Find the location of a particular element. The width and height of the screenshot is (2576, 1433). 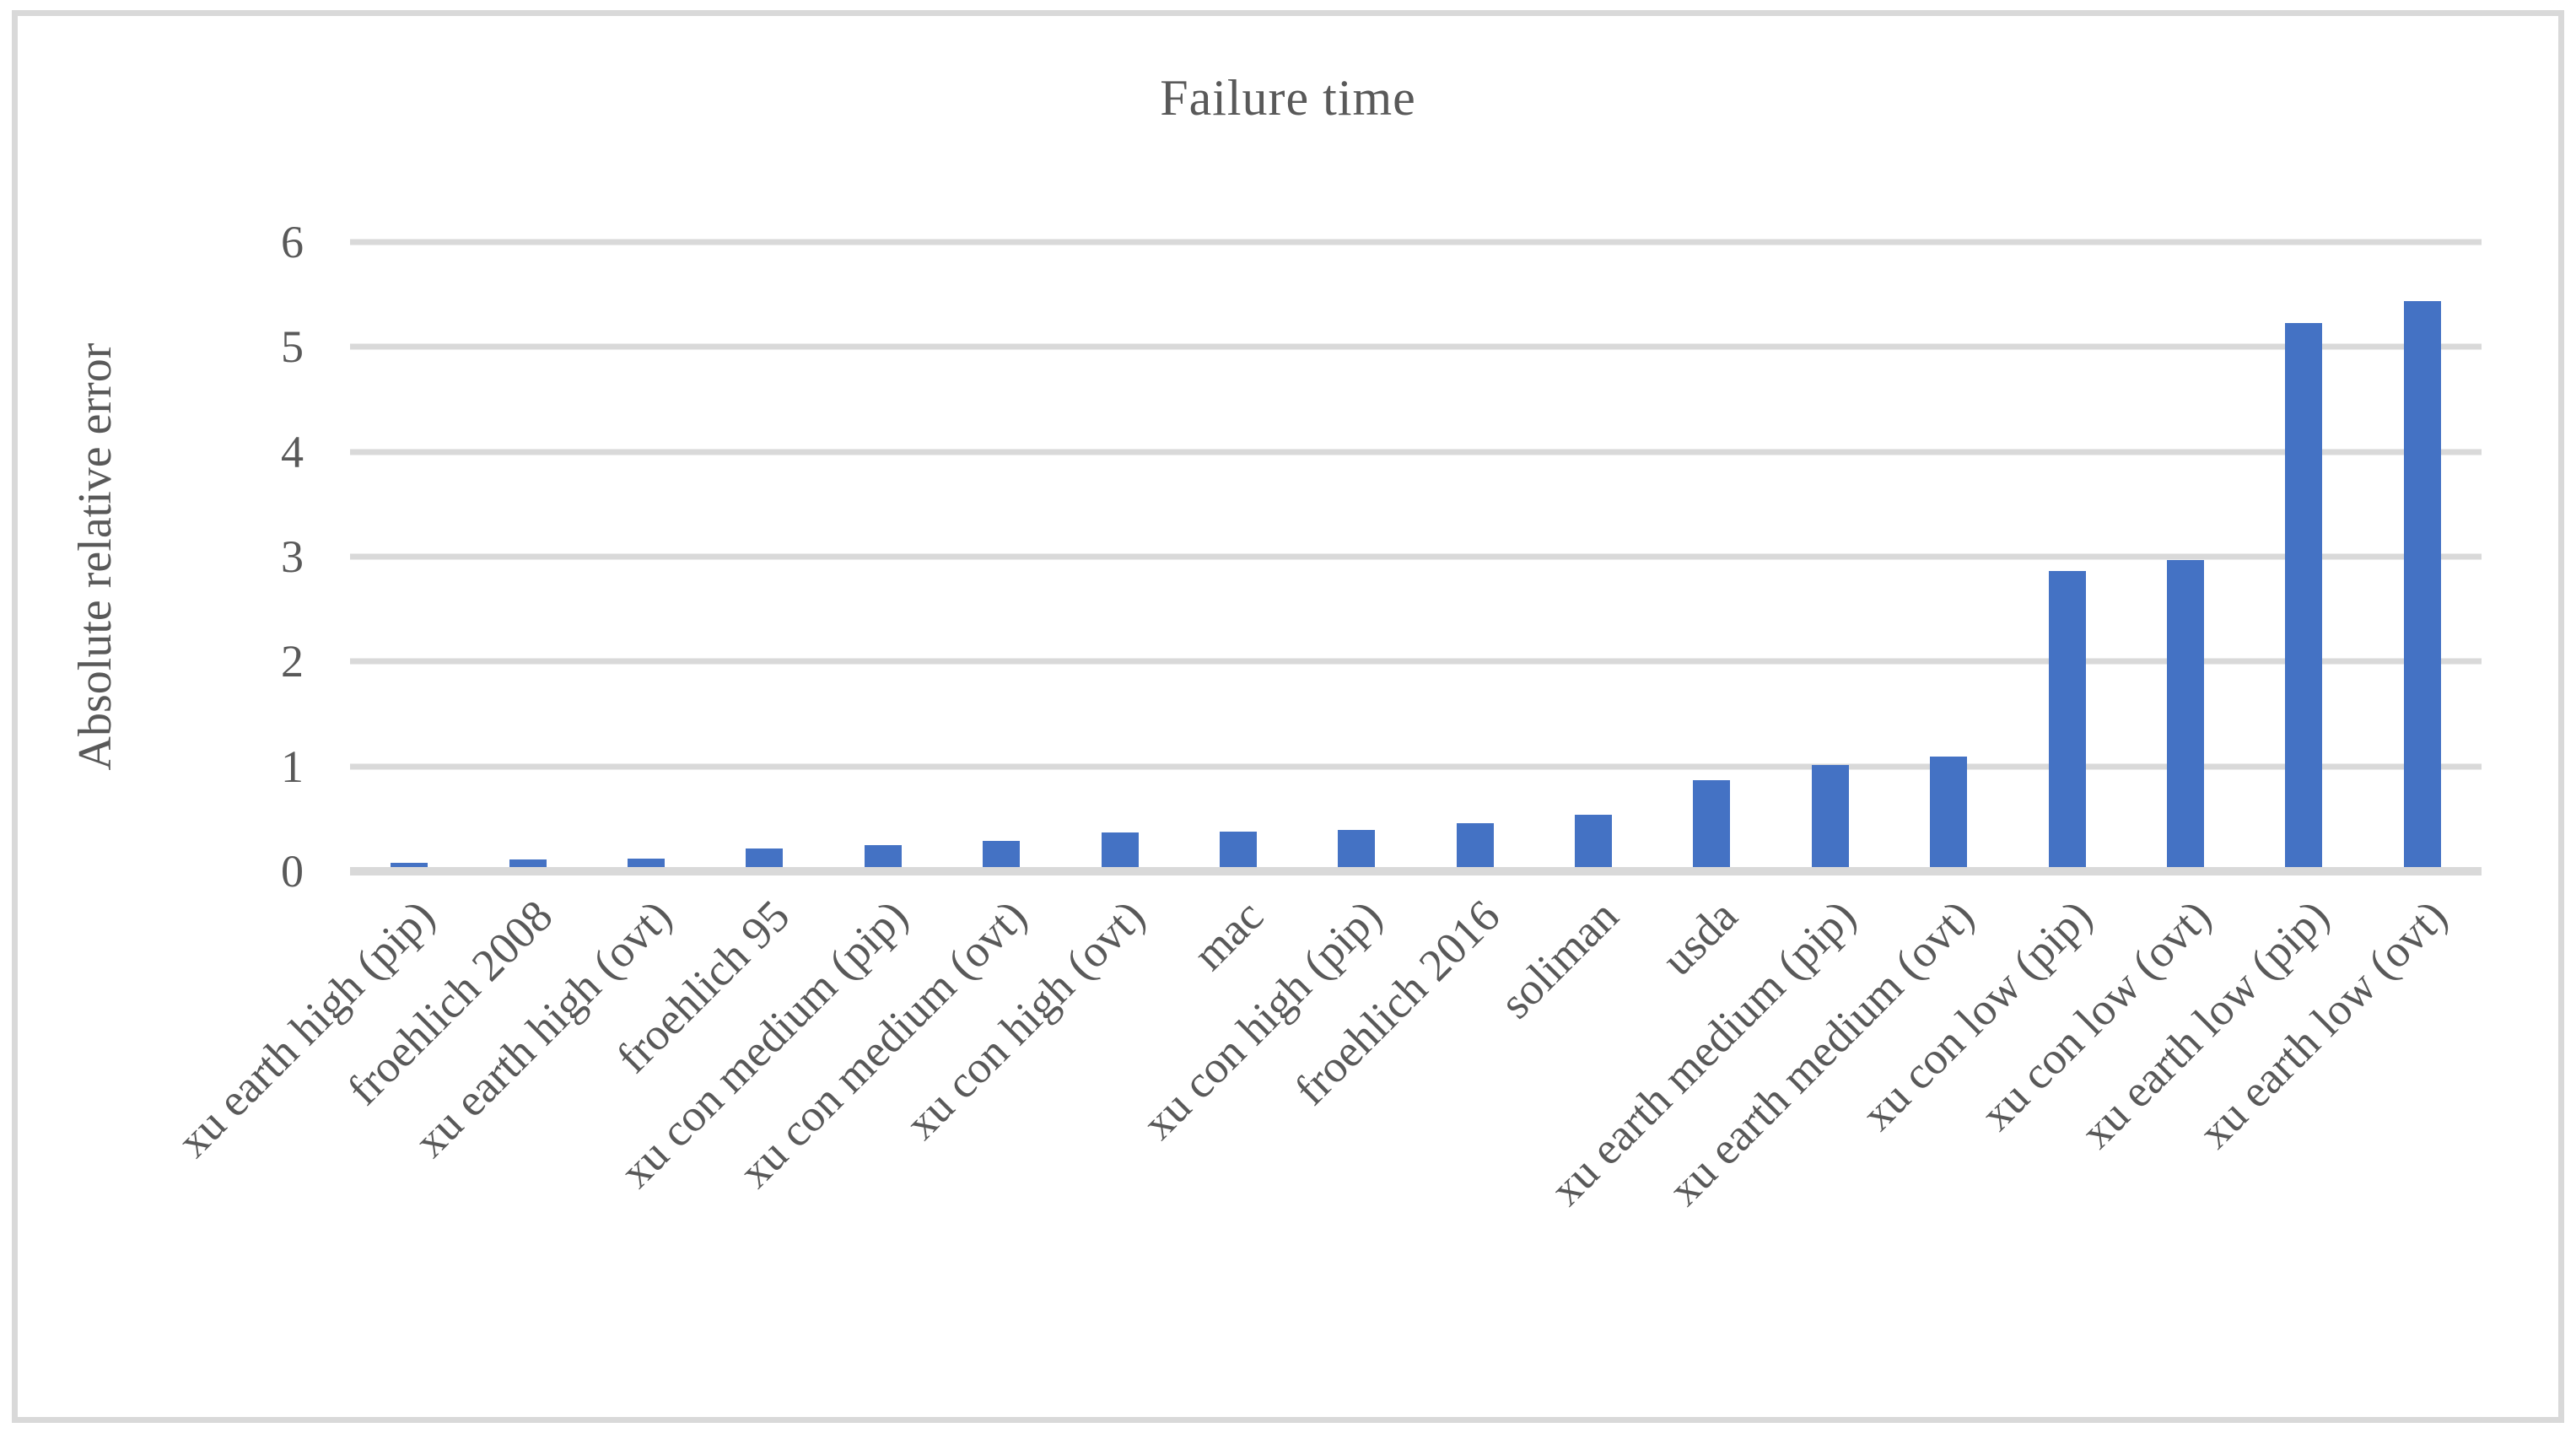

gridline-y6 is located at coordinates (1416, 242).